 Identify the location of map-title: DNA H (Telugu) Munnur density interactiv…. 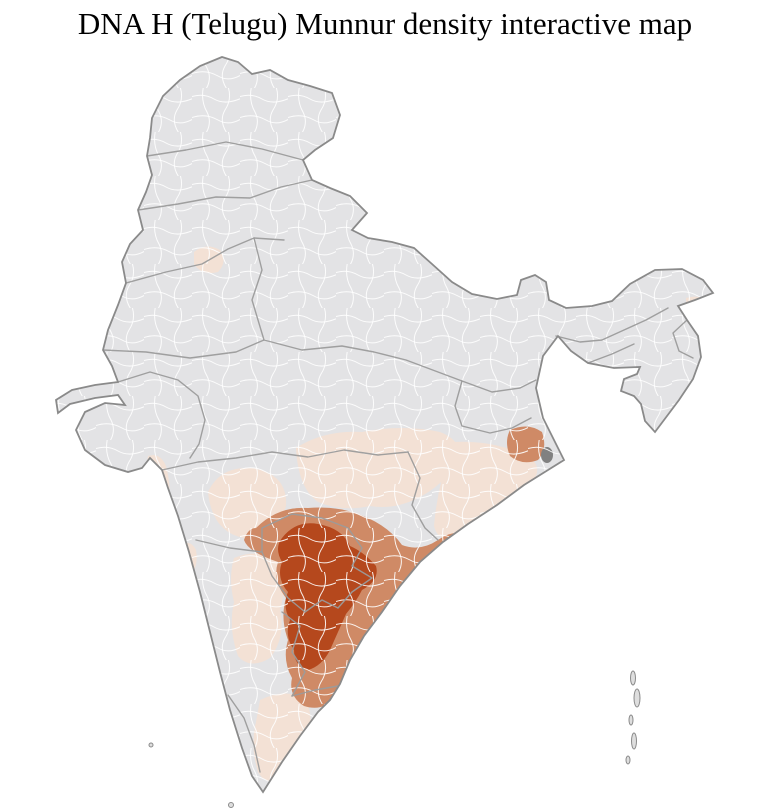
(385, 23).